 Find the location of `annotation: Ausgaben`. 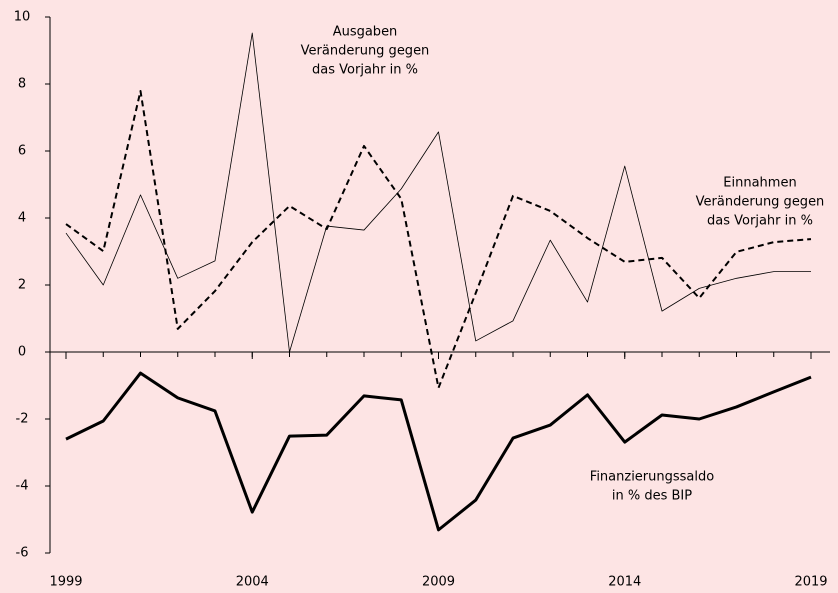

annotation: Ausgaben is located at coordinates (365, 32).